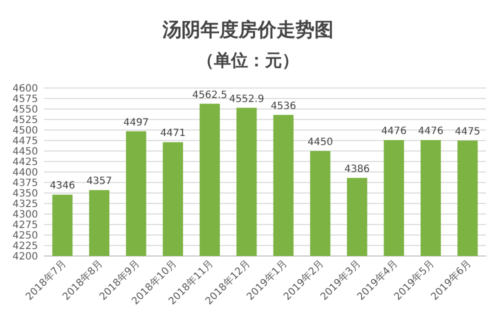 Image resolution: width=496 pixels, height=336 pixels. I want to click on y-tick-label: 4325, so click(25, 204).